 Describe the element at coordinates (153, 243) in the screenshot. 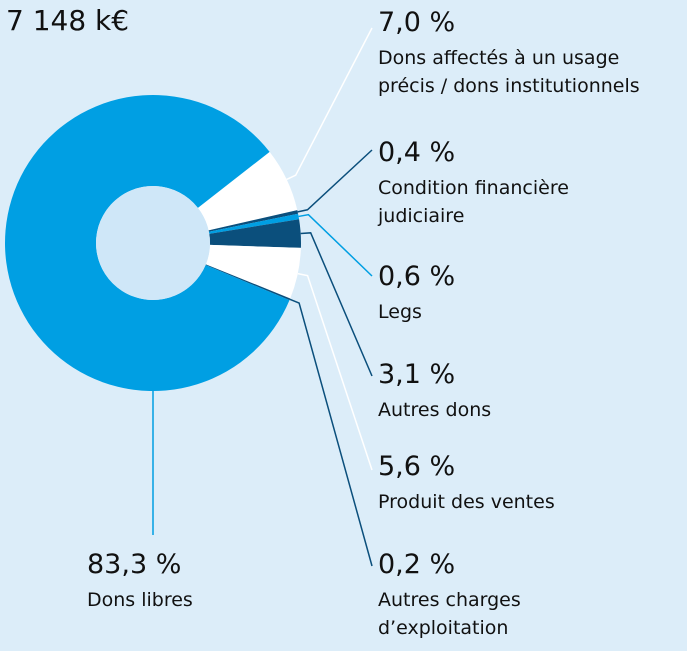

I see `donut-hole` at that location.